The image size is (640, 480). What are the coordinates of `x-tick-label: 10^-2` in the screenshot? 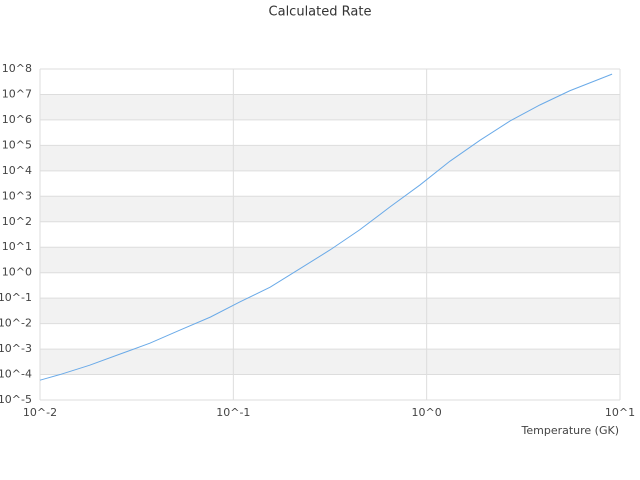 It's located at (40, 412).